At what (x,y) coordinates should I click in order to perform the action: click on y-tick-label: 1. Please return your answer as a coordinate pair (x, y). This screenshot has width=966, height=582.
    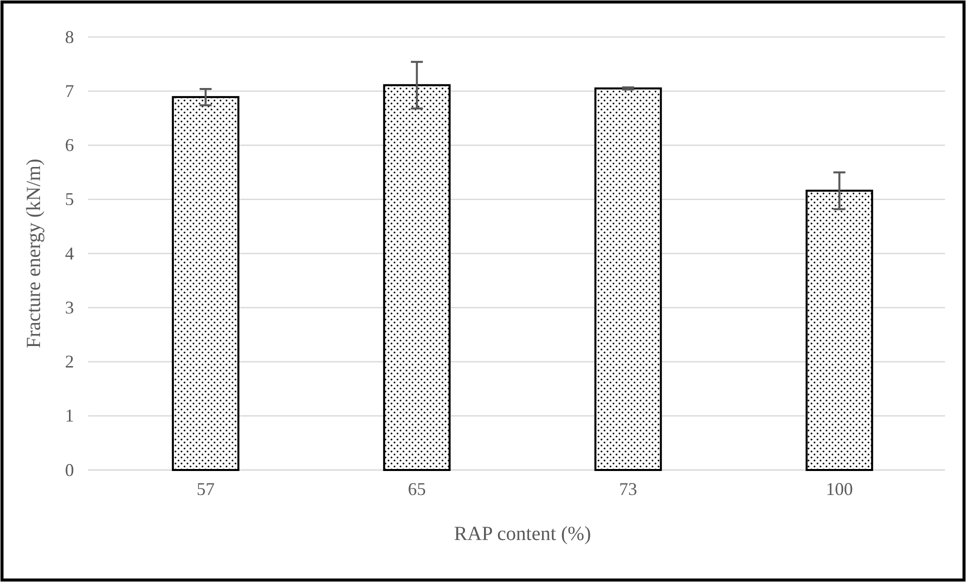
    Looking at the image, I should click on (69, 416).